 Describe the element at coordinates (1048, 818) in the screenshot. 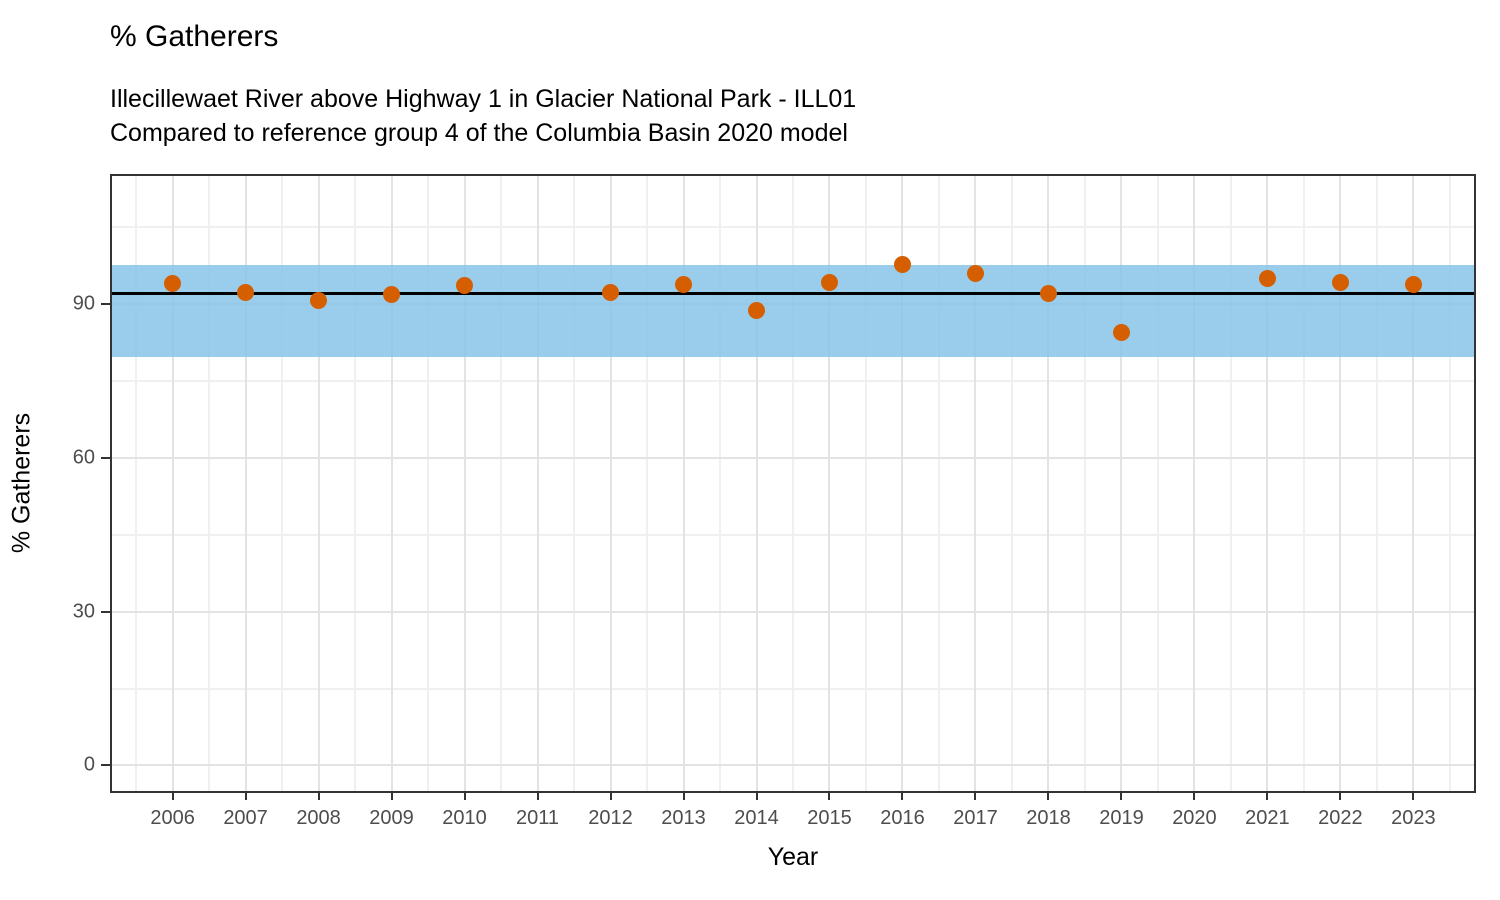

I see `x-tick-label: 2018` at that location.